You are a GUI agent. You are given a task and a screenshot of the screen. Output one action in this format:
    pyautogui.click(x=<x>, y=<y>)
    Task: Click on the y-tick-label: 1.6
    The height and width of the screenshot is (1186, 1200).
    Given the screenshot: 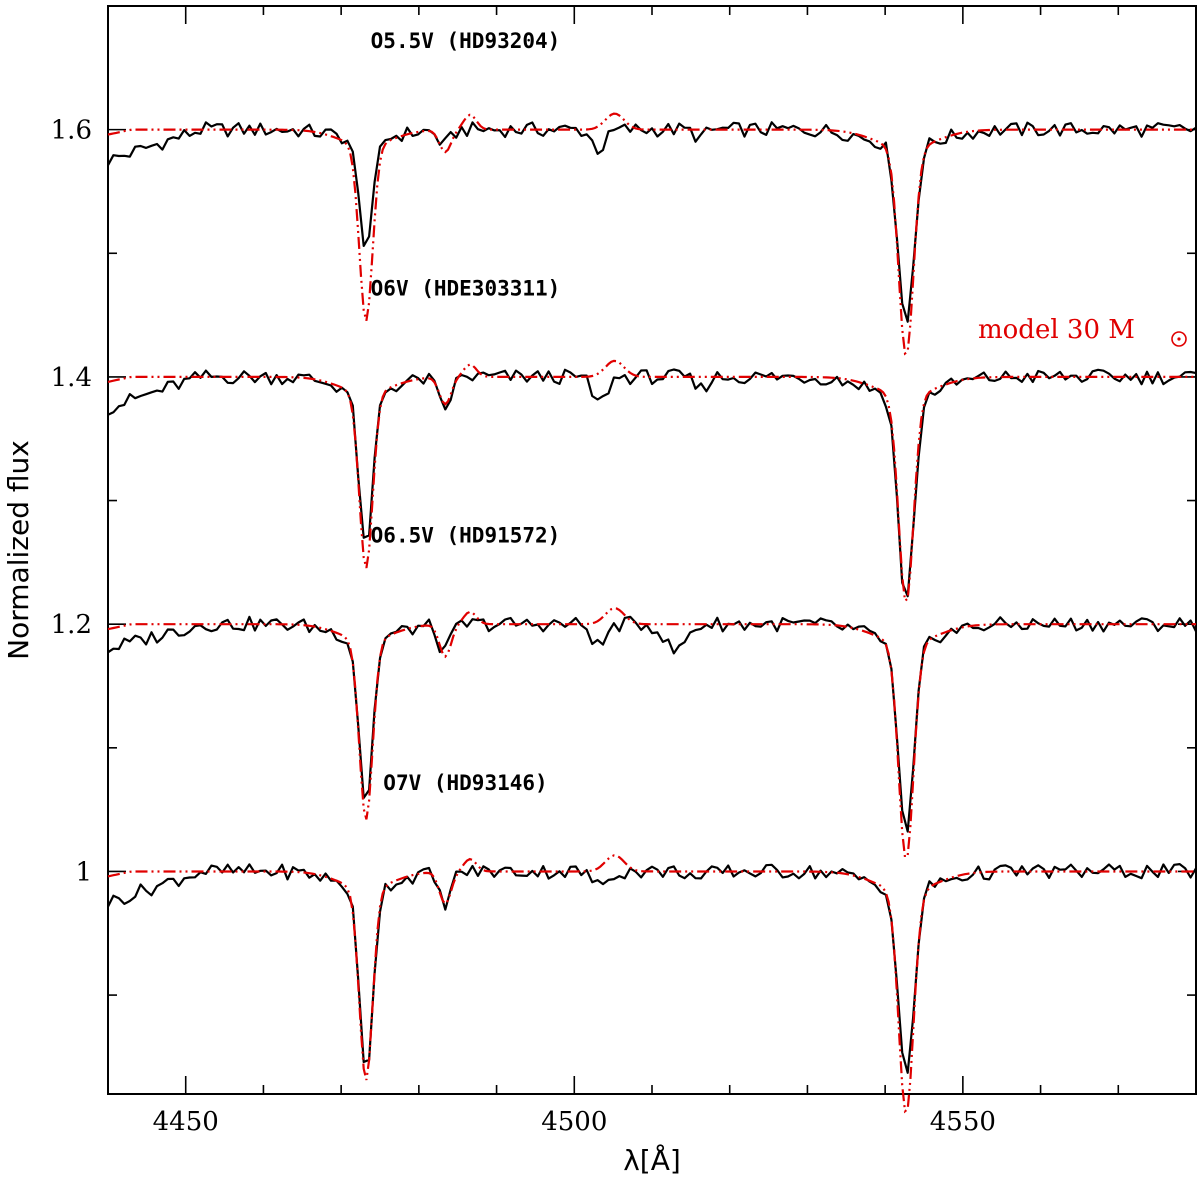 What is the action you would take?
    pyautogui.click(x=71, y=131)
    